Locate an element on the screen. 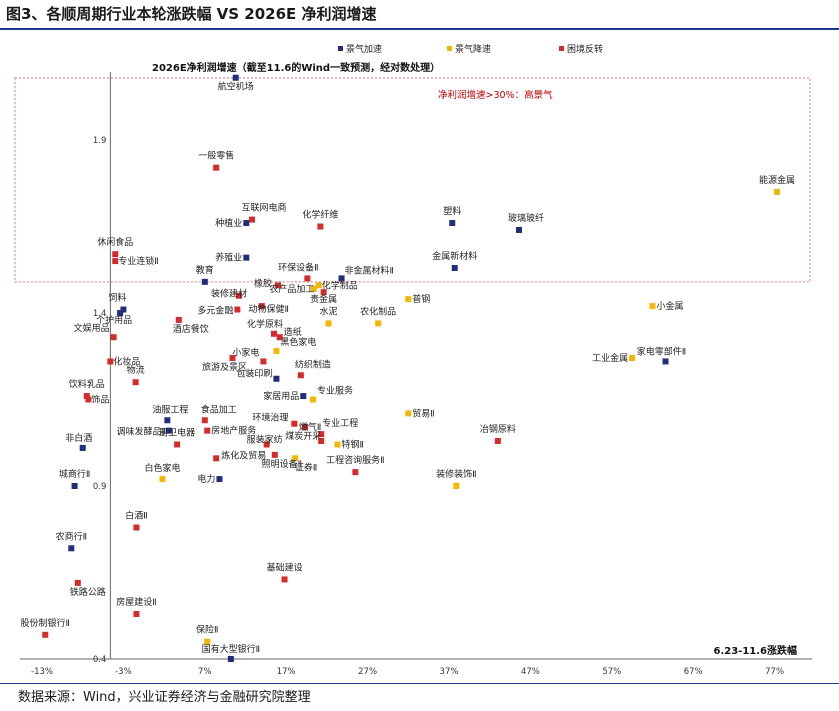 The image size is (839, 711). x-tick-label: 67% is located at coordinates (693, 672).